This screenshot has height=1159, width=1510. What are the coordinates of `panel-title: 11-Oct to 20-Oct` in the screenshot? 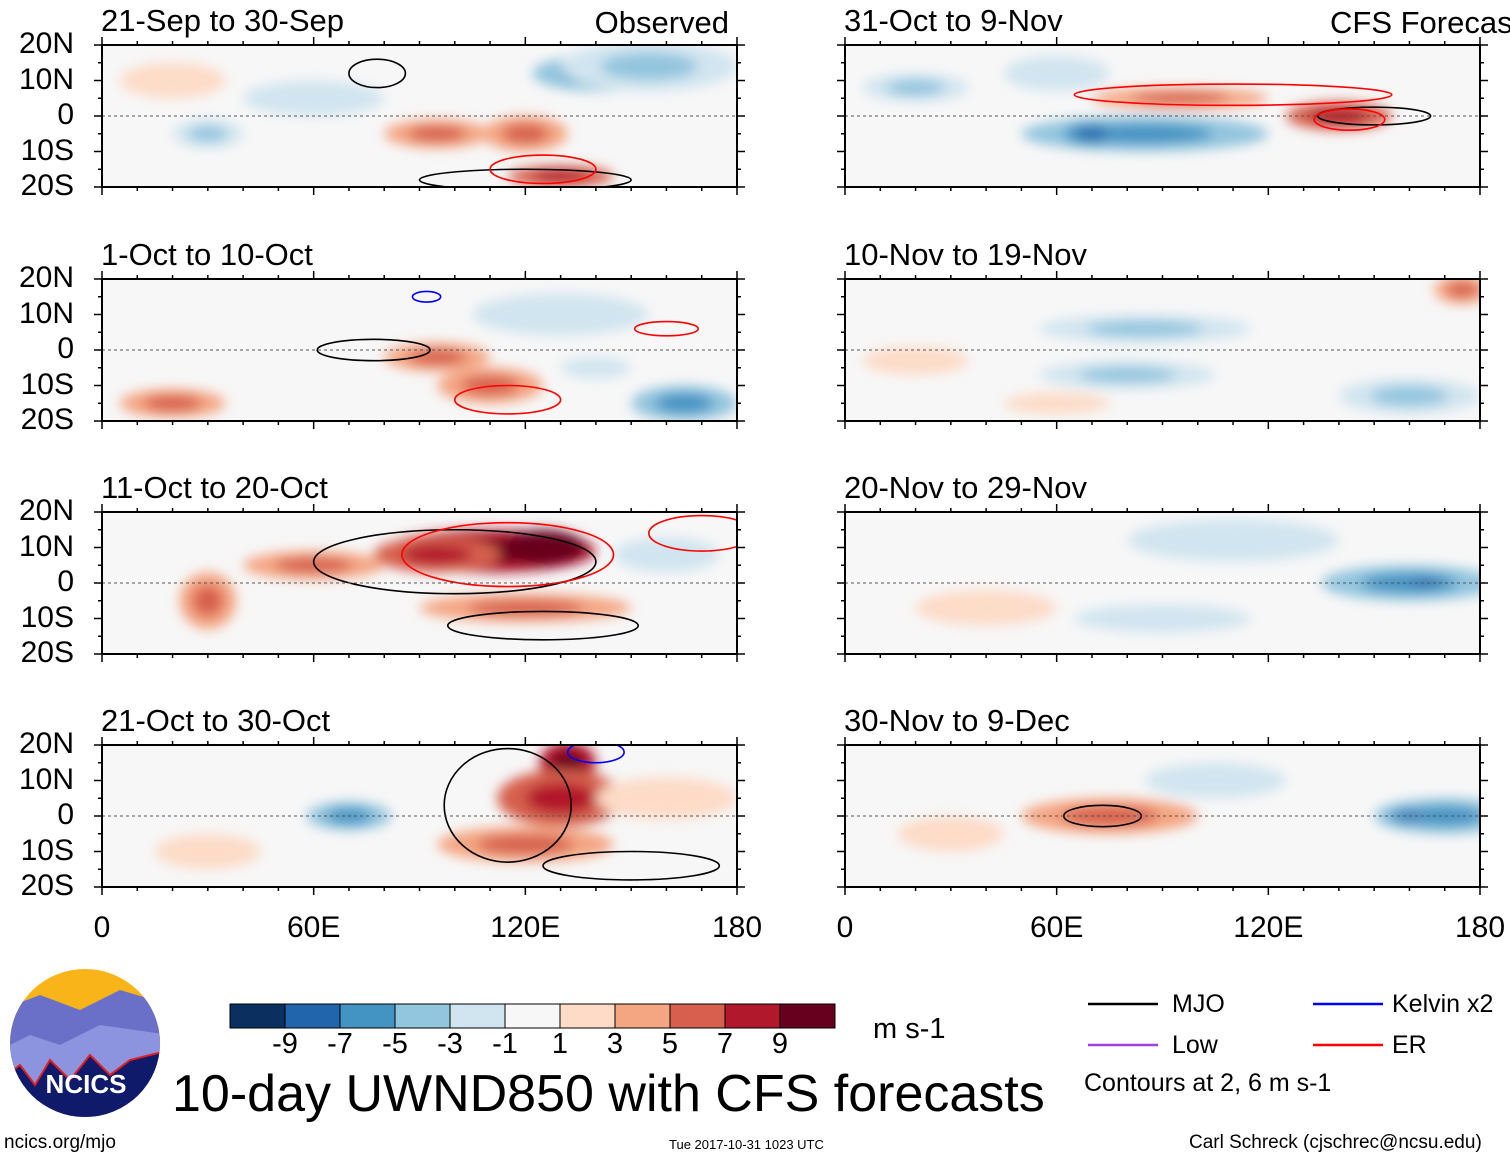 It's located at (214, 487).